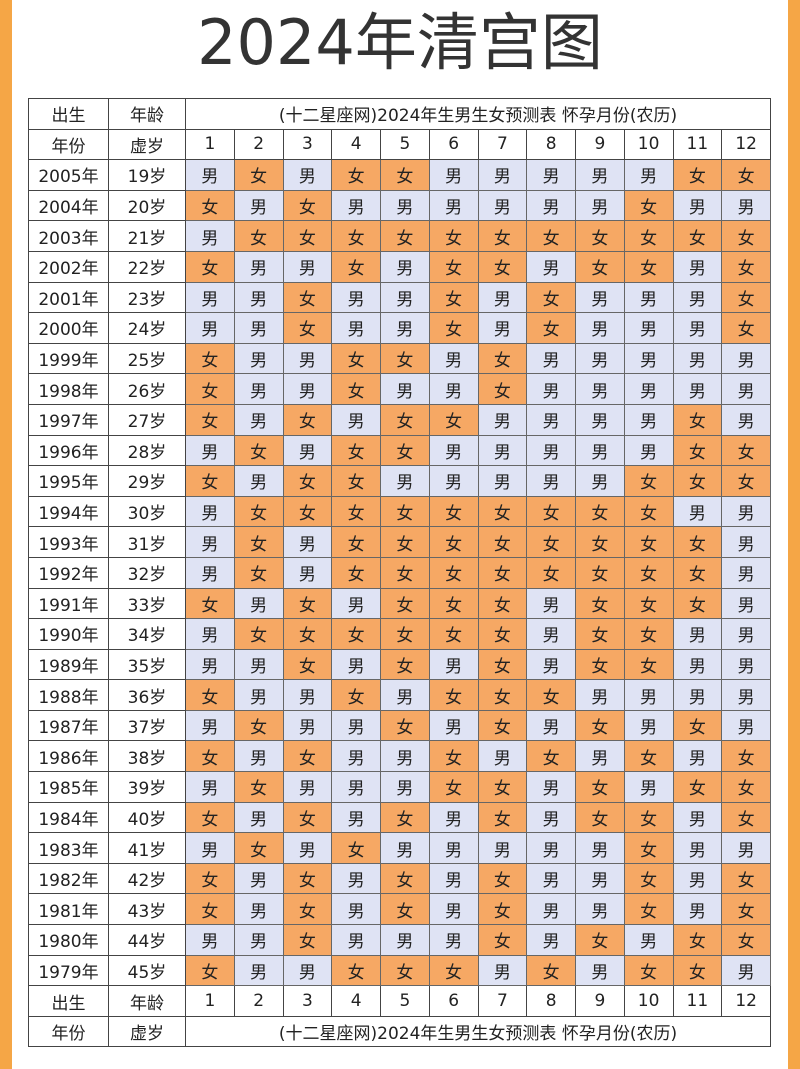 This screenshot has width=800, height=1069. Describe the element at coordinates (147, 419) in the screenshot. I see `age-cell: 27岁` at that location.